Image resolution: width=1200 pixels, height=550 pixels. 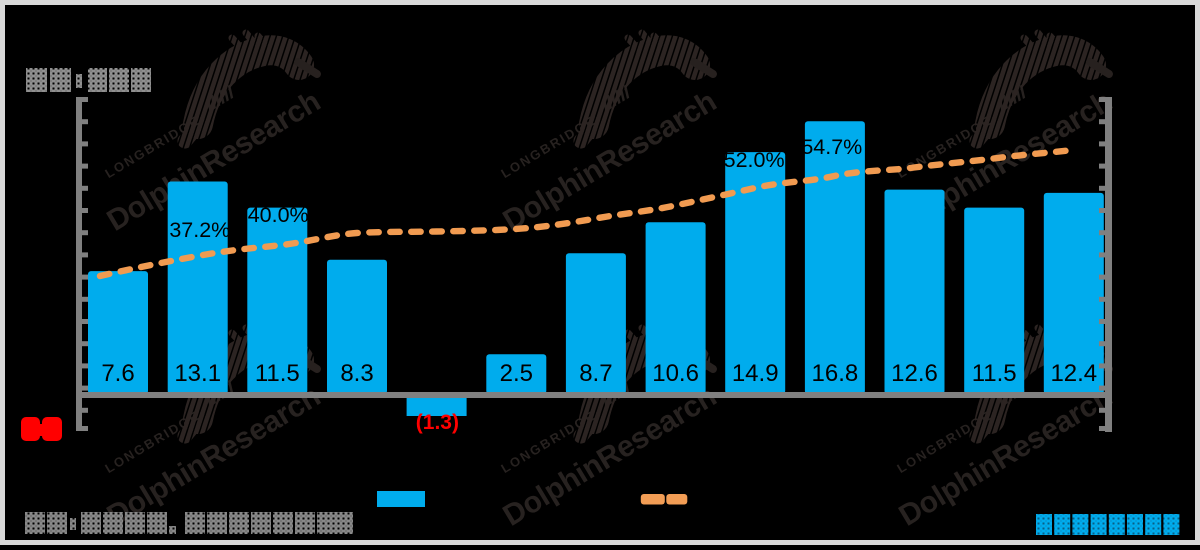 What do you see at coordinates (117, 373) in the screenshot?
I see `svg-text: 7.6` at bounding box center [117, 373].